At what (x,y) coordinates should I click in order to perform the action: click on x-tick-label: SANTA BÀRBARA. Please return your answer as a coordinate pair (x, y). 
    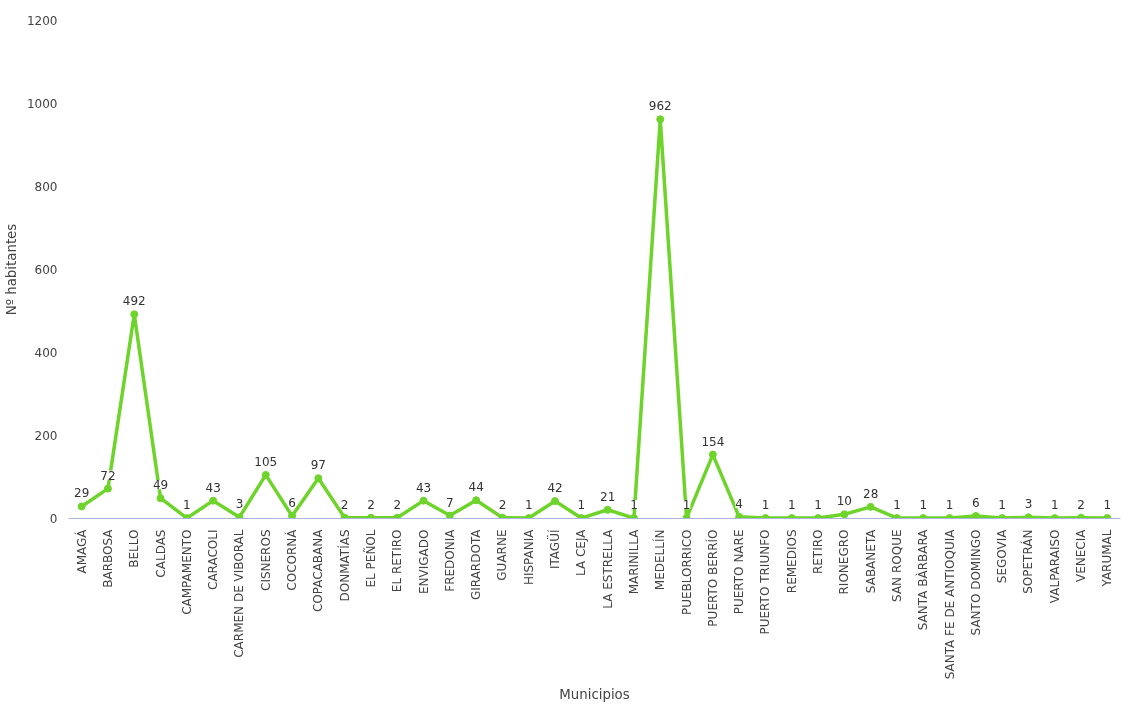
    Looking at the image, I should click on (923, 579).